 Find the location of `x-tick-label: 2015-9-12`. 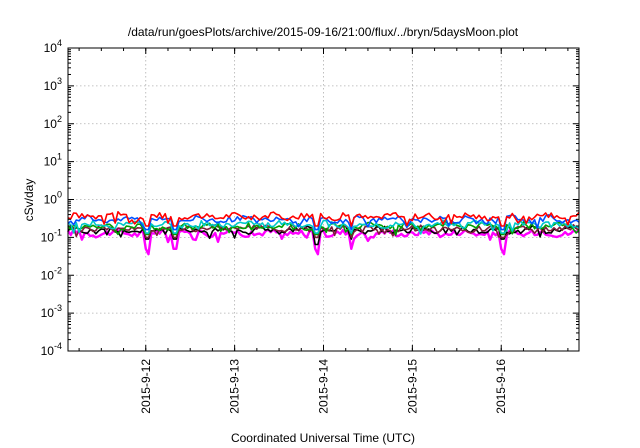

x-tick-label: 2015-9-12 is located at coordinates (146, 386).